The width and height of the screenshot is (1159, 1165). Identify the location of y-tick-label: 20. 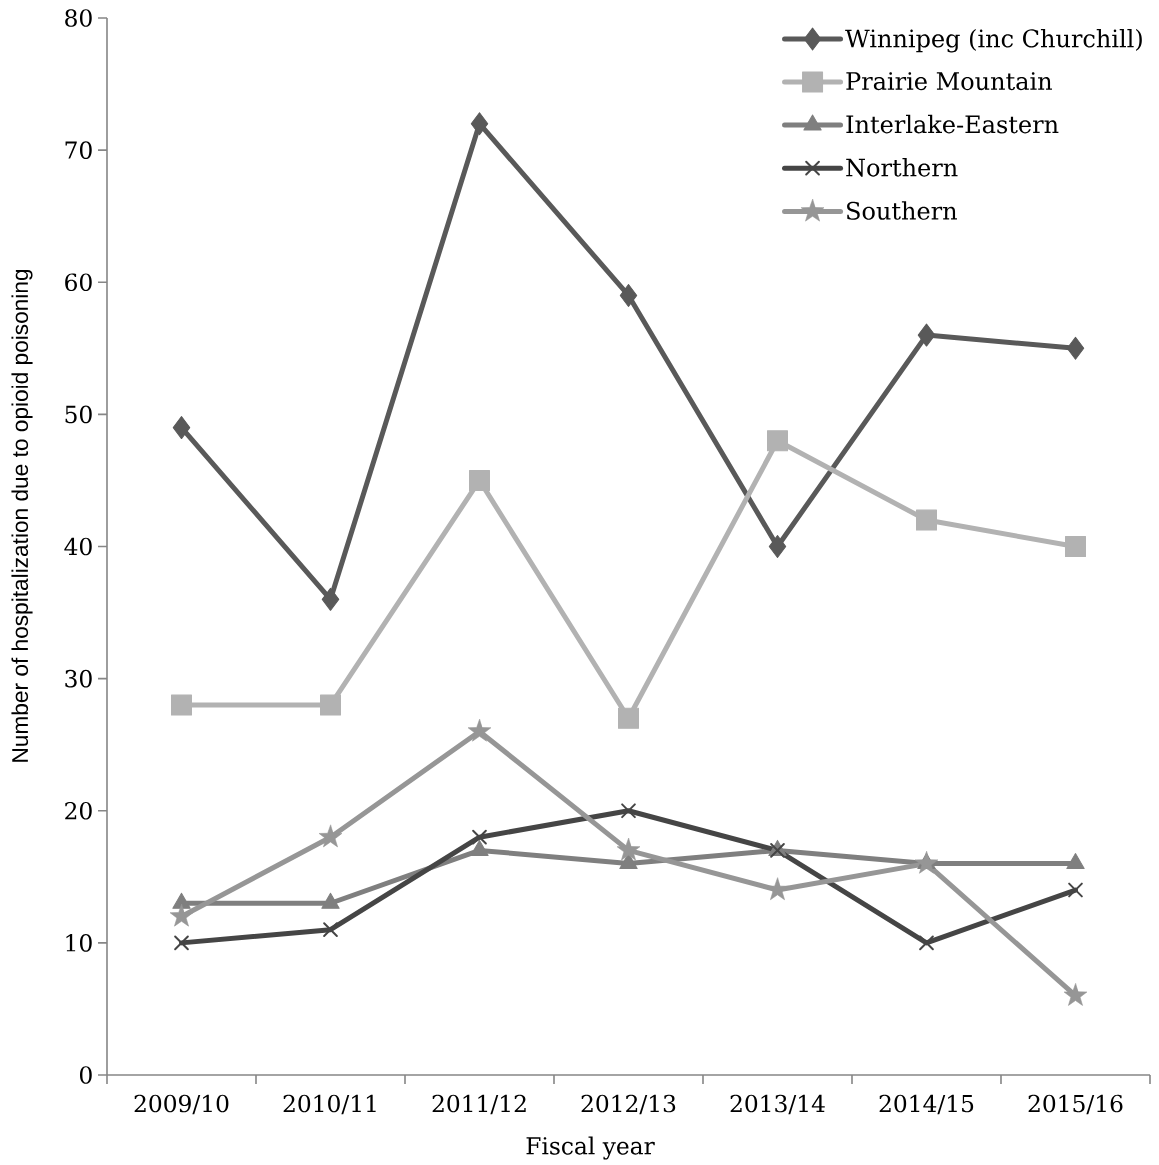
(78, 810).